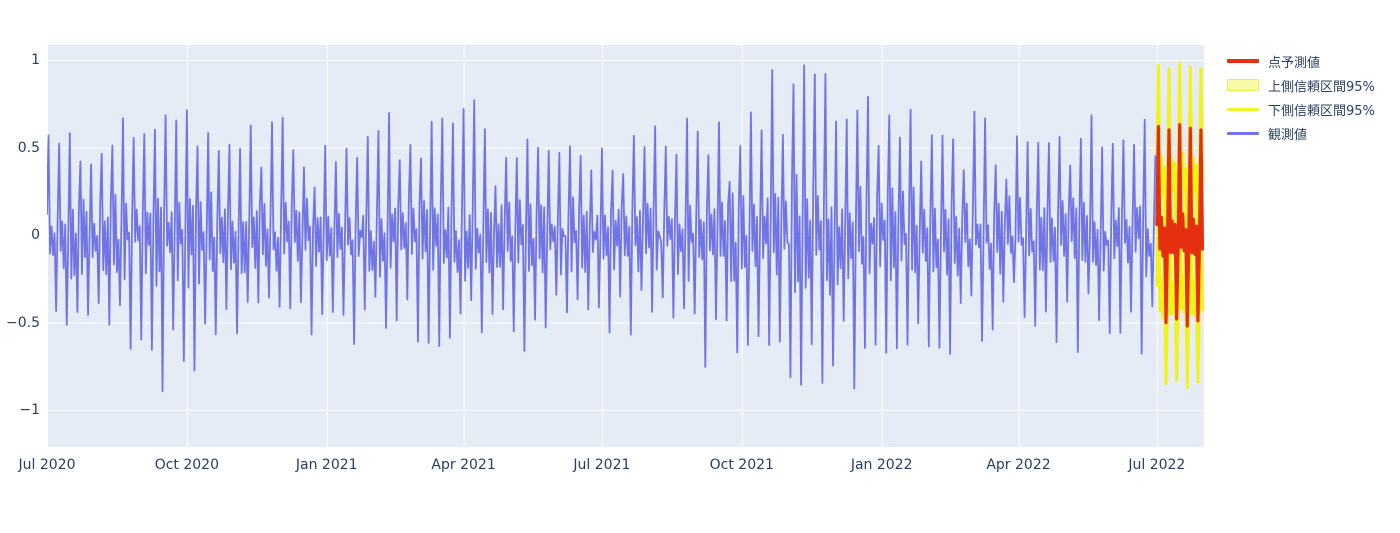 This screenshot has height=533, width=1400. What do you see at coordinates (1321, 111) in the screenshot?
I see `legend-label-lower-ci: 下側信頼区間95%` at bounding box center [1321, 111].